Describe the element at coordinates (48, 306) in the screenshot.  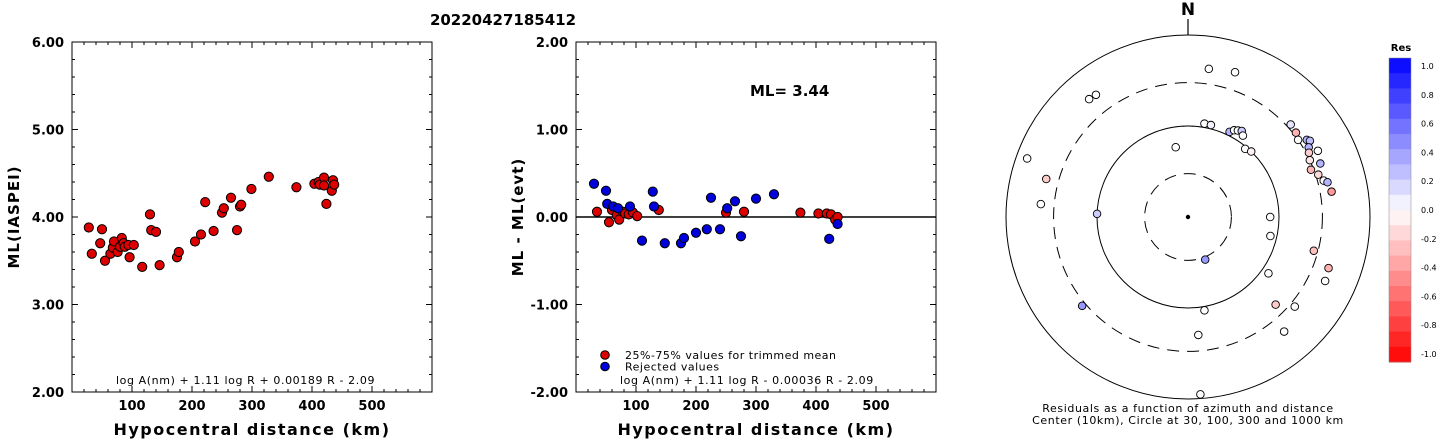
I see `y-tick-label: 3.00` at that location.